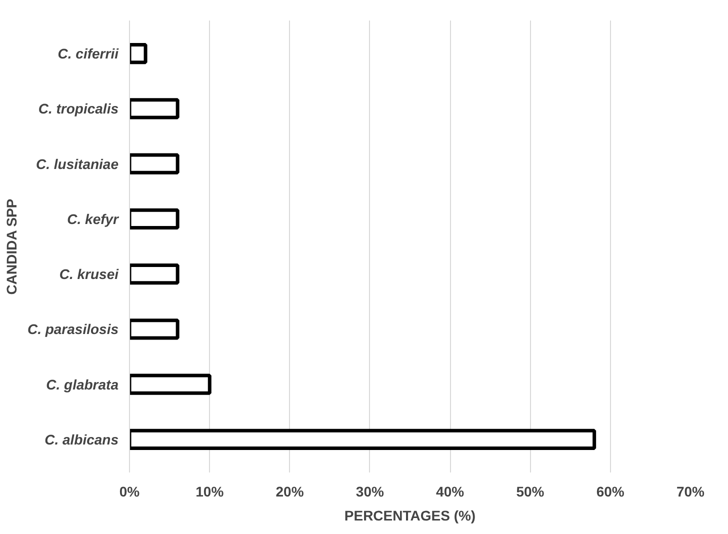 This screenshot has height=534, width=728. I want to click on x-tick-label: 0%, so click(129, 492).